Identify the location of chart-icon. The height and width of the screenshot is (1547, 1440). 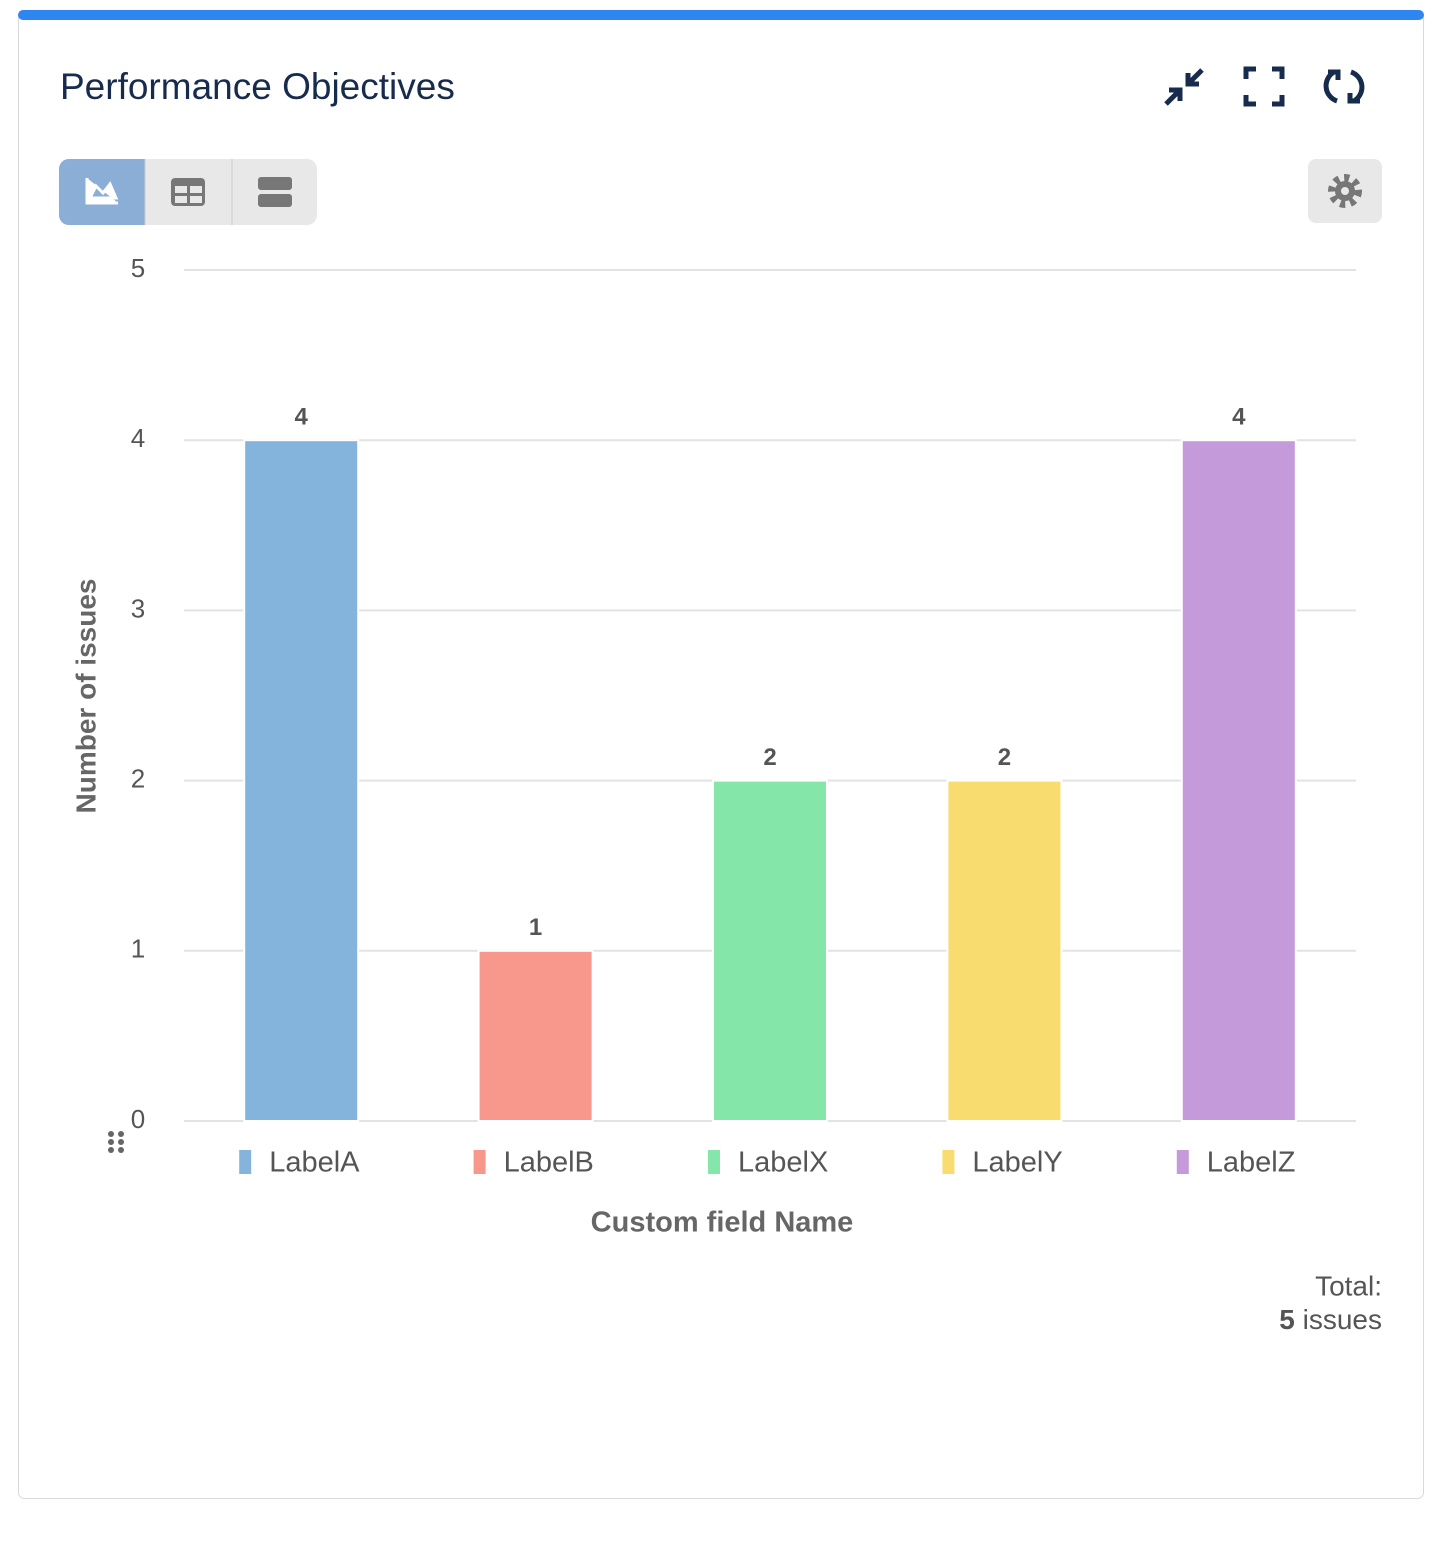
(102, 191).